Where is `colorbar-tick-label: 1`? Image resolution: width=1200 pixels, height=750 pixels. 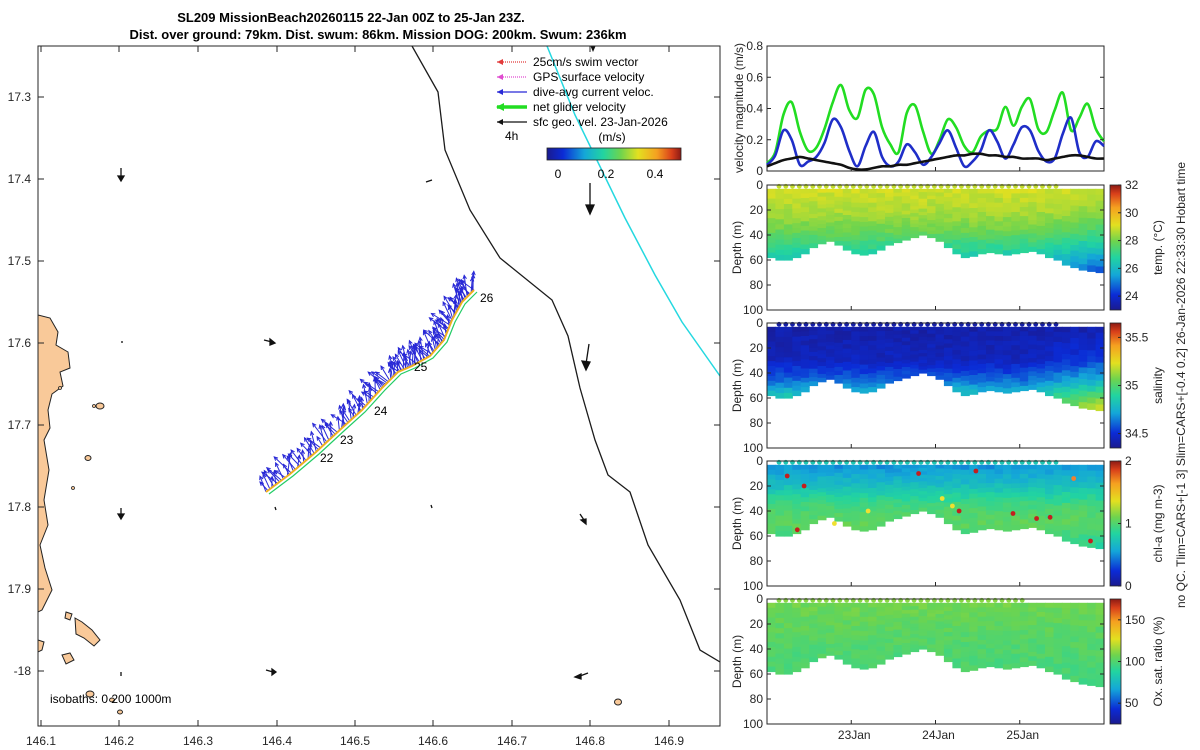 colorbar-tick-label: 1 is located at coordinates (1128, 524).